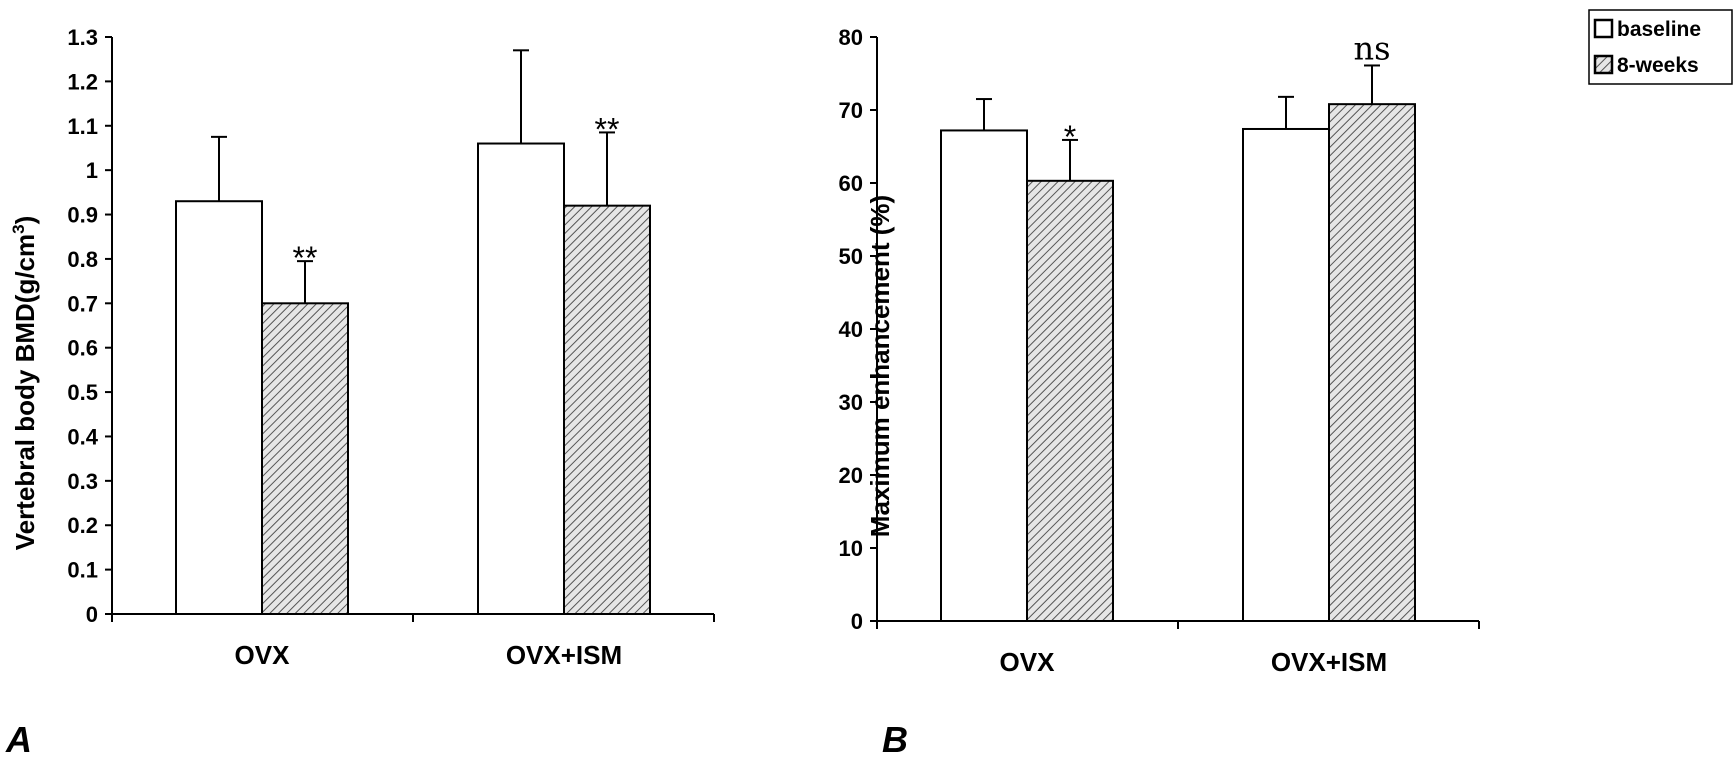  I want to click on panel-b-bar-ovx-baseline, so click(984, 375).